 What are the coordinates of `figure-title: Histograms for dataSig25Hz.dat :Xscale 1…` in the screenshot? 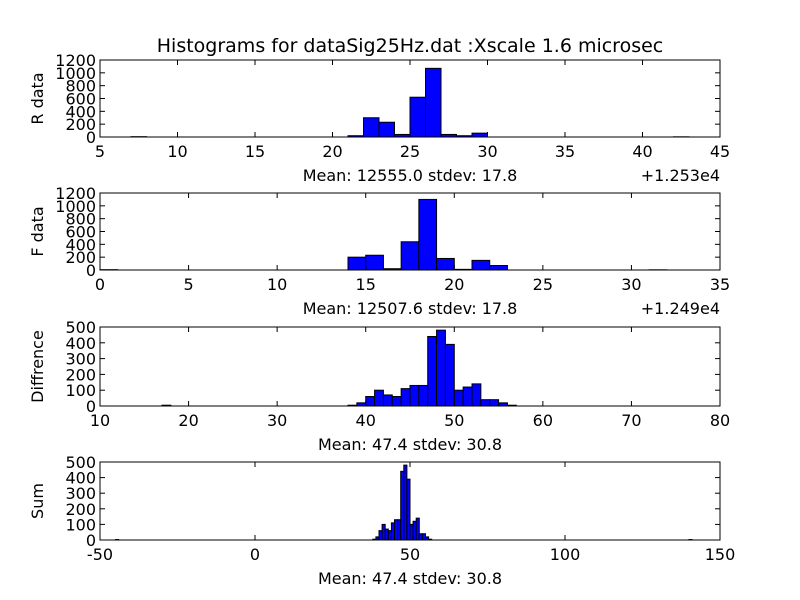 It's located at (410, 46).